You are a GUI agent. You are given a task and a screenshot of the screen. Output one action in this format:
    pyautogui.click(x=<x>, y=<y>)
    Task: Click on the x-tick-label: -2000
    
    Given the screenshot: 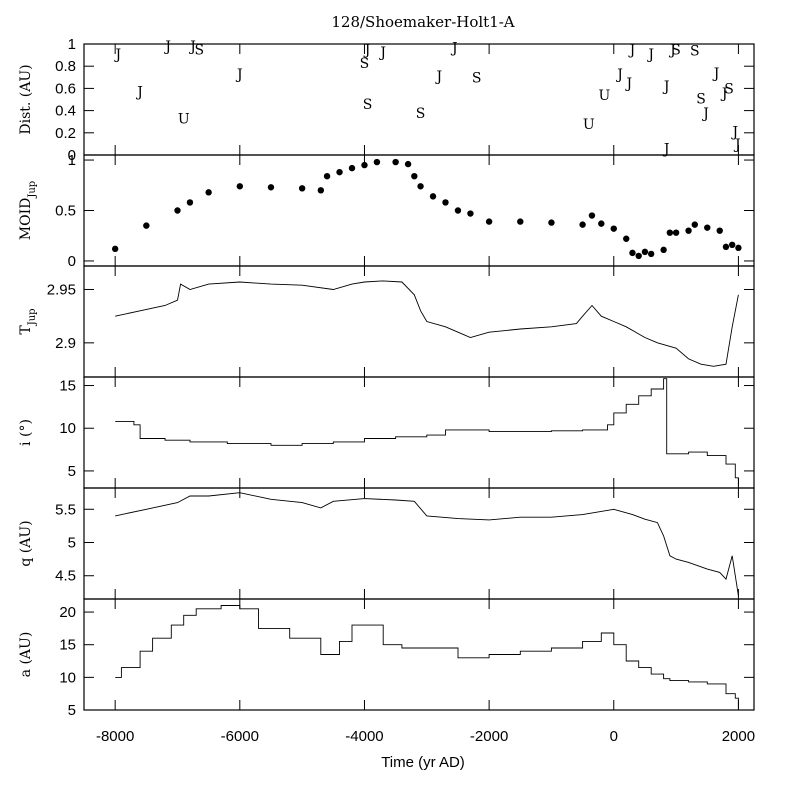 What is the action you would take?
    pyautogui.click(x=489, y=736)
    